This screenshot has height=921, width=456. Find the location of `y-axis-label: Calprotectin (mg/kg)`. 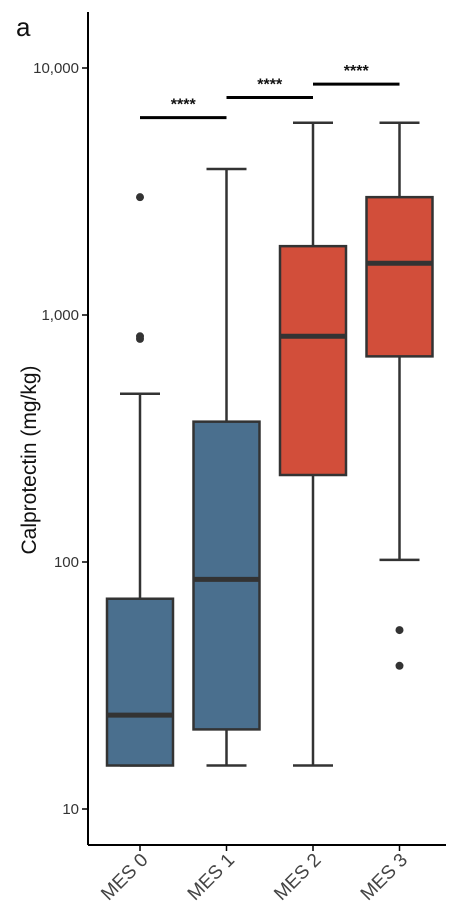

y-axis-label: Calprotectin (mg/kg) is located at coordinates (29, 459).